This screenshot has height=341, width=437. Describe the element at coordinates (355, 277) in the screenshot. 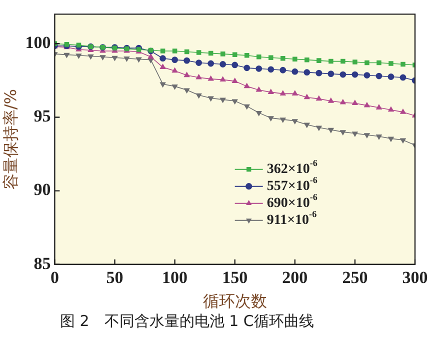

I see `x-tick-label: 250` at that location.